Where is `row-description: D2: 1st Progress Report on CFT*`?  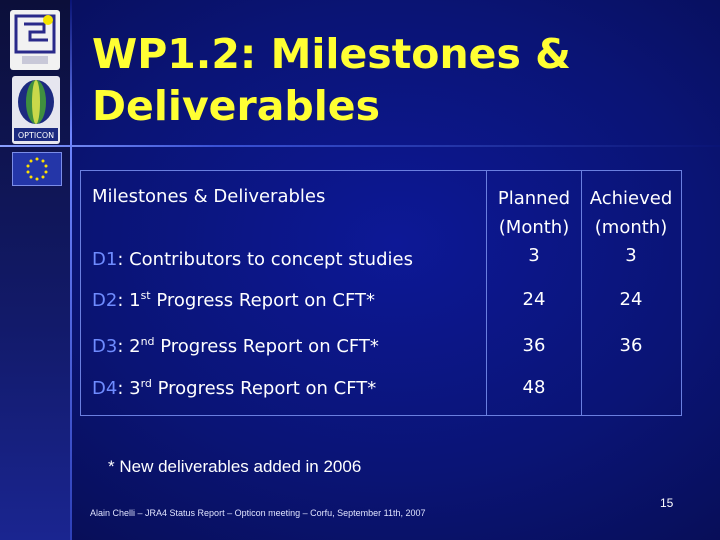 row-description: D2: 1st Progress Report on CFT* is located at coordinates (234, 300).